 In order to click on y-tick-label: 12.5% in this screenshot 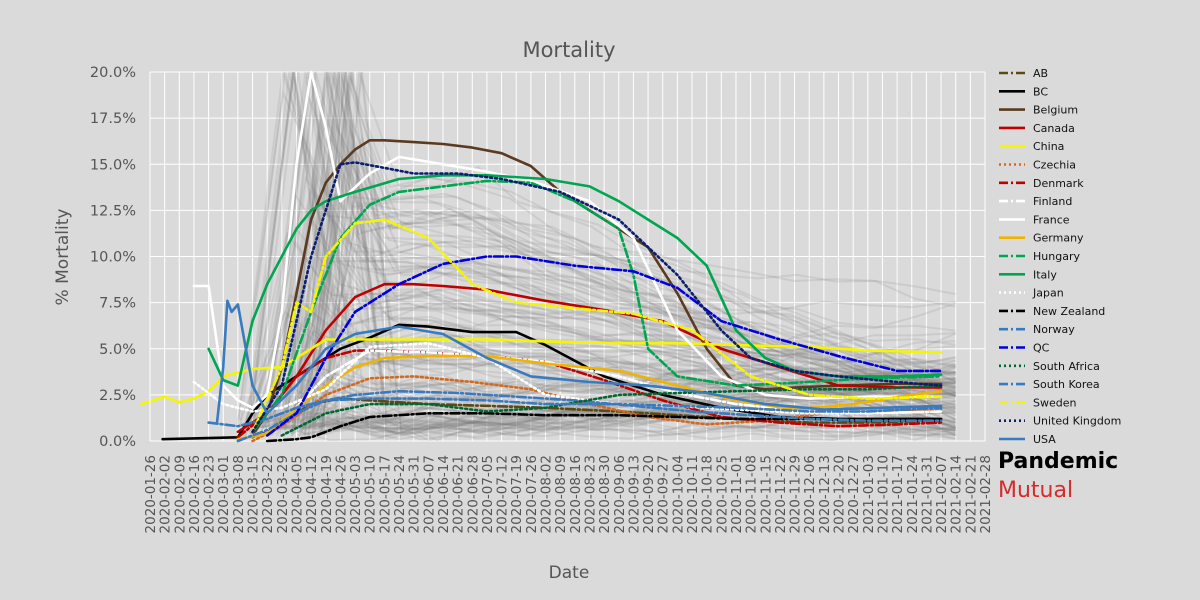, I will do `click(113, 211)`.